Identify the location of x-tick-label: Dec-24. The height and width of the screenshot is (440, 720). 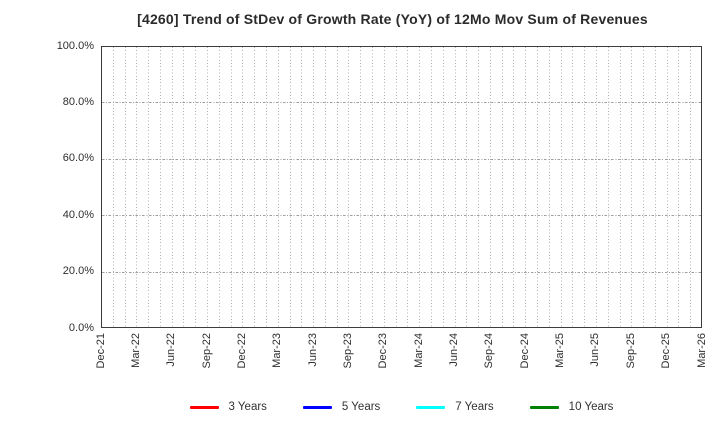
(524, 351).